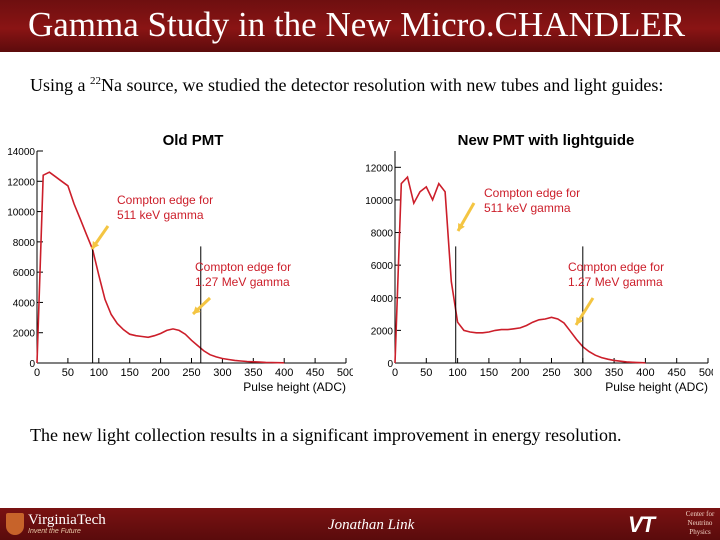 The width and height of the screenshot is (720, 540). Describe the element at coordinates (193, 140) in the screenshot. I see `chart-title: Old PMT` at that location.